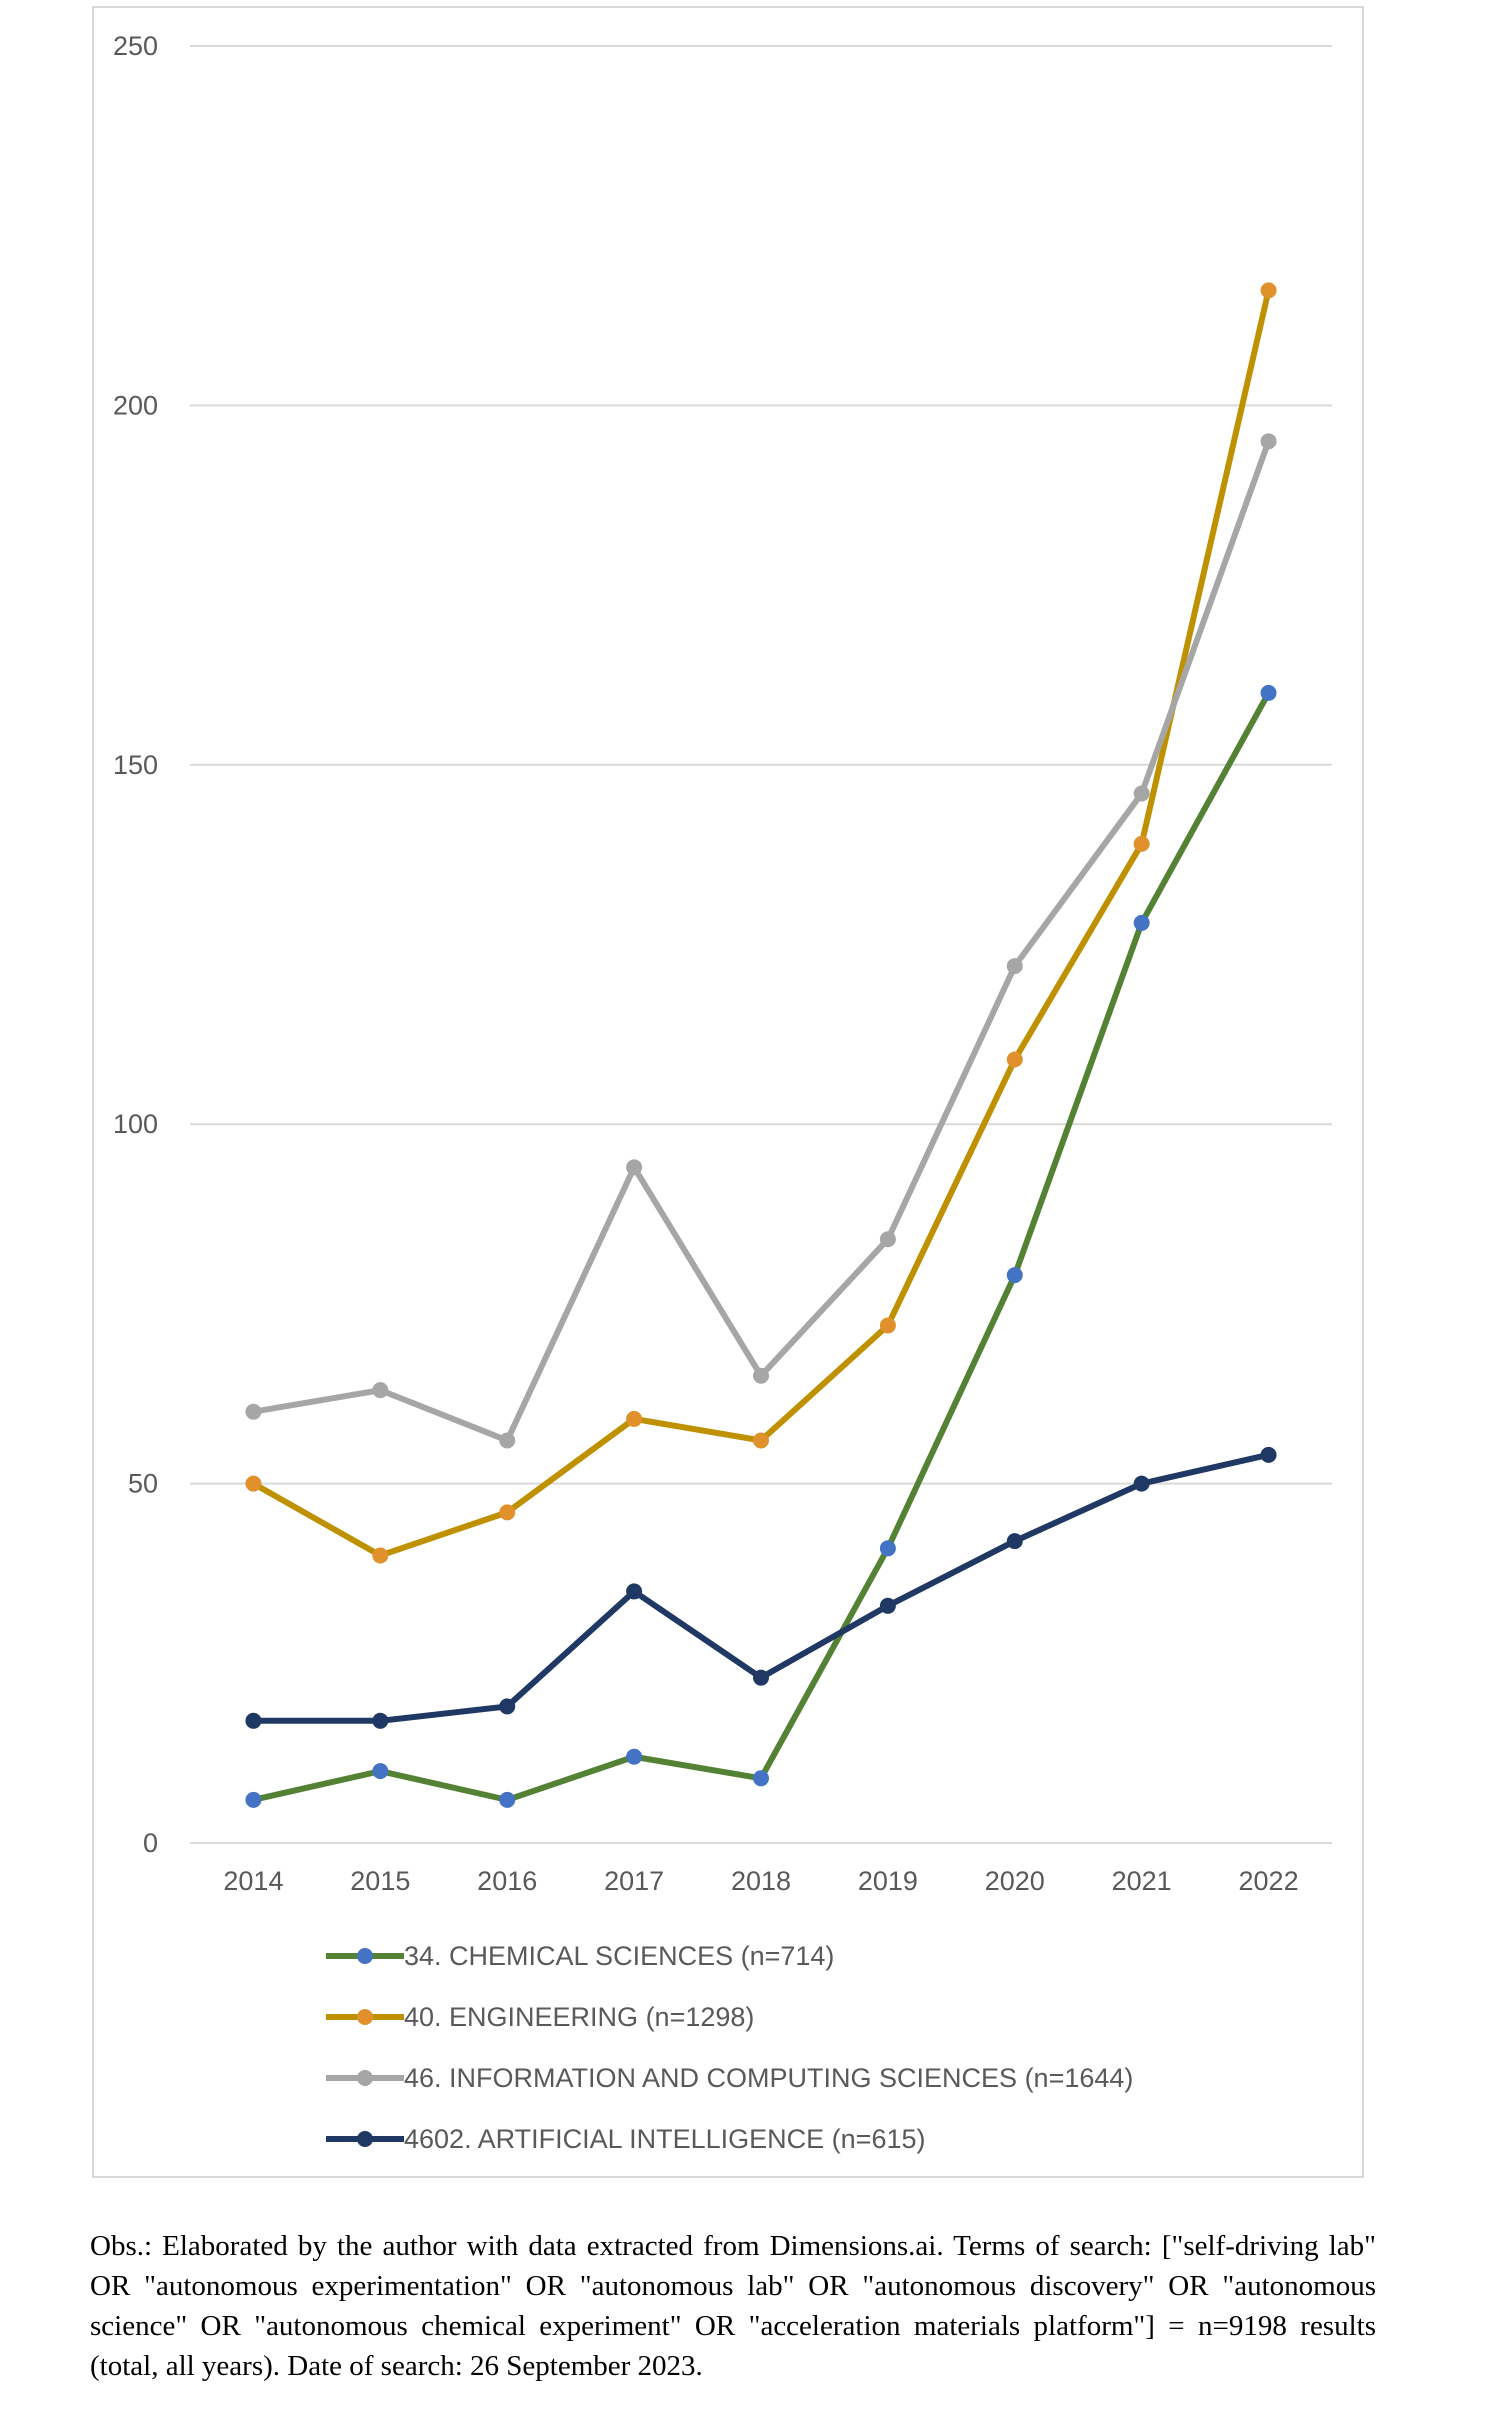  What do you see at coordinates (1015, 1881) in the screenshot?
I see `x-tick-label: 2020` at bounding box center [1015, 1881].